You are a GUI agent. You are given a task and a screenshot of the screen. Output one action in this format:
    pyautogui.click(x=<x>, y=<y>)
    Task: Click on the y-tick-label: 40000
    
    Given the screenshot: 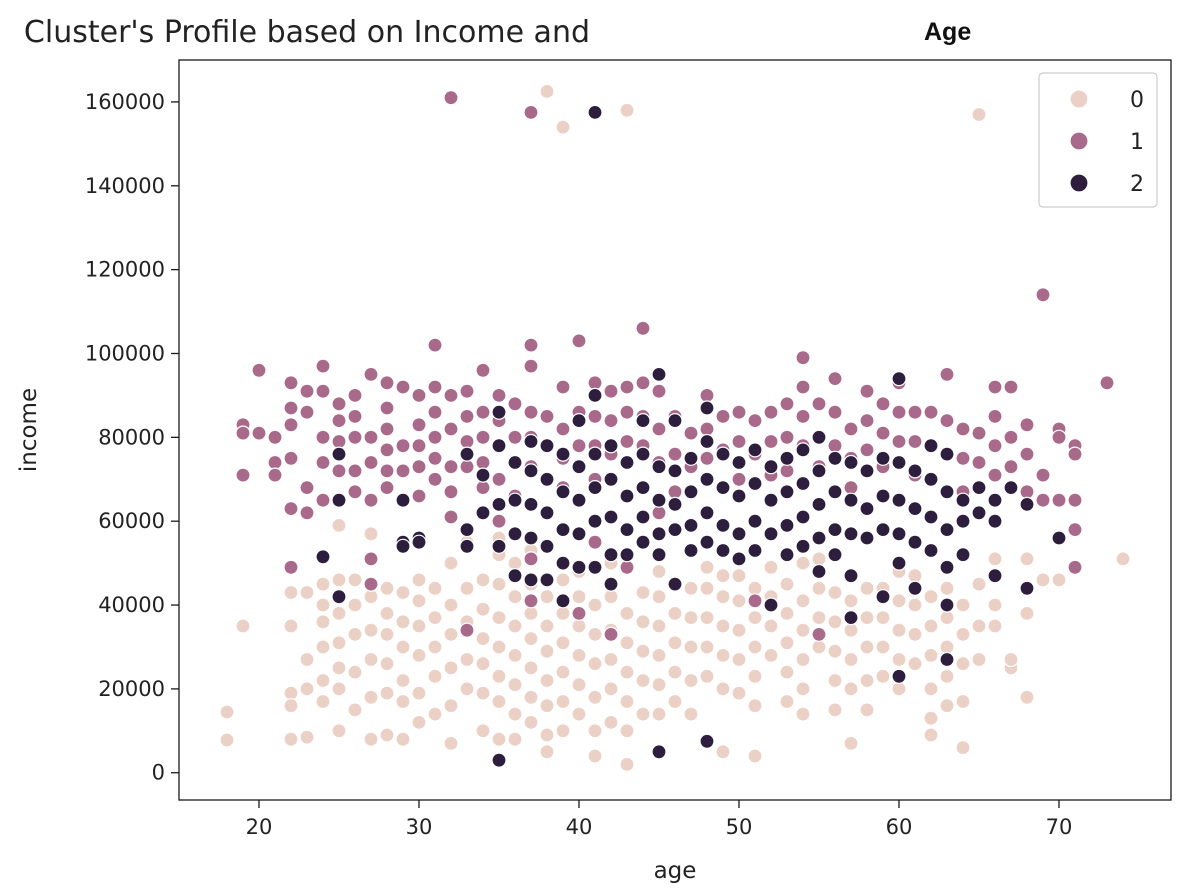 What is the action you would take?
    pyautogui.click(x=131, y=605)
    